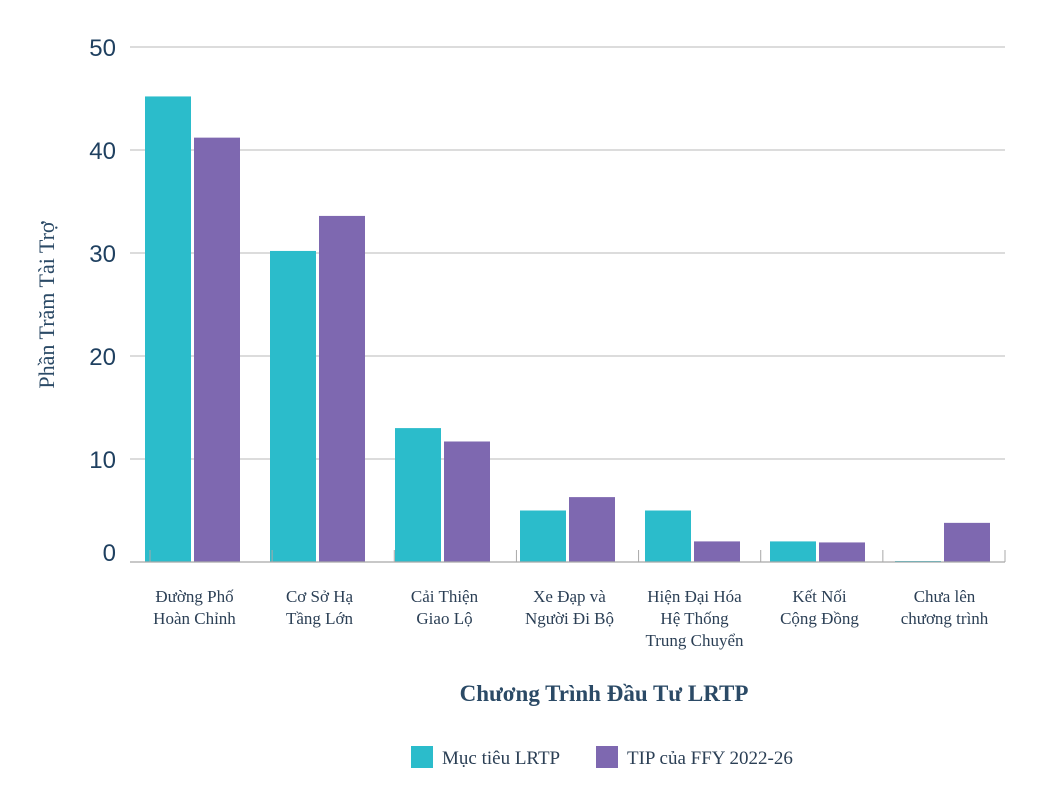 The image size is (1043, 793). I want to click on category-label-line: Hiện Đại Hóa, so click(694, 596).